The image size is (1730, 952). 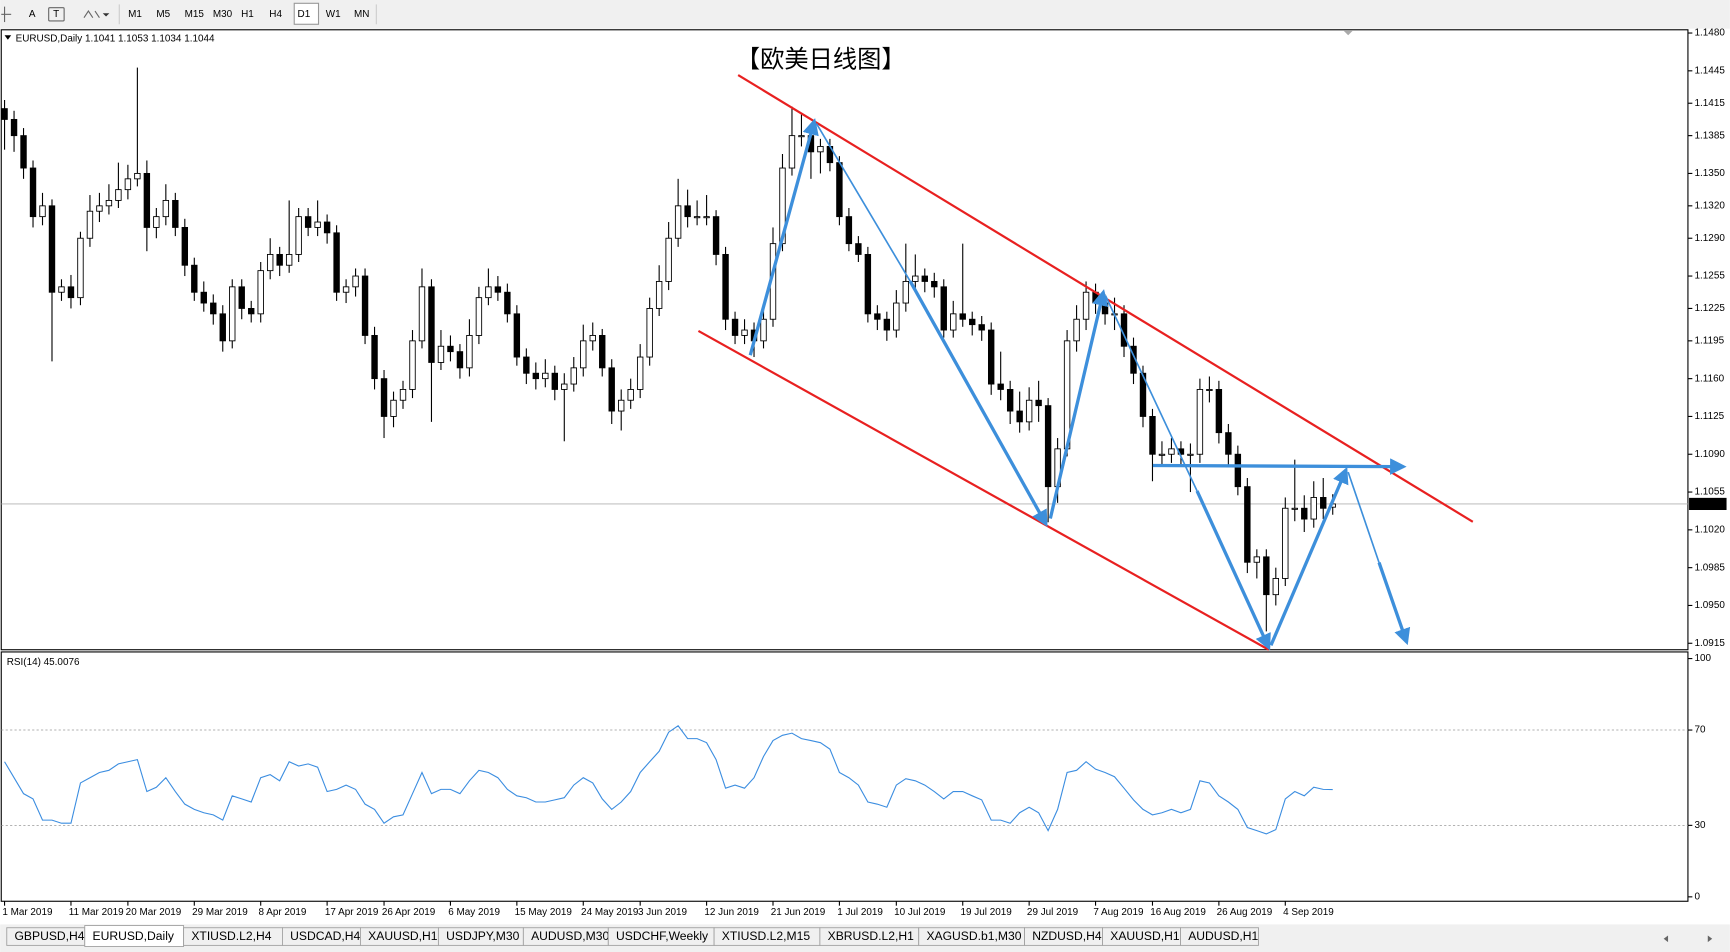 What do you see at coordinates (166, 38) in the screenshot?
I see `low: 1.1034` at bounding box center [166, 38].